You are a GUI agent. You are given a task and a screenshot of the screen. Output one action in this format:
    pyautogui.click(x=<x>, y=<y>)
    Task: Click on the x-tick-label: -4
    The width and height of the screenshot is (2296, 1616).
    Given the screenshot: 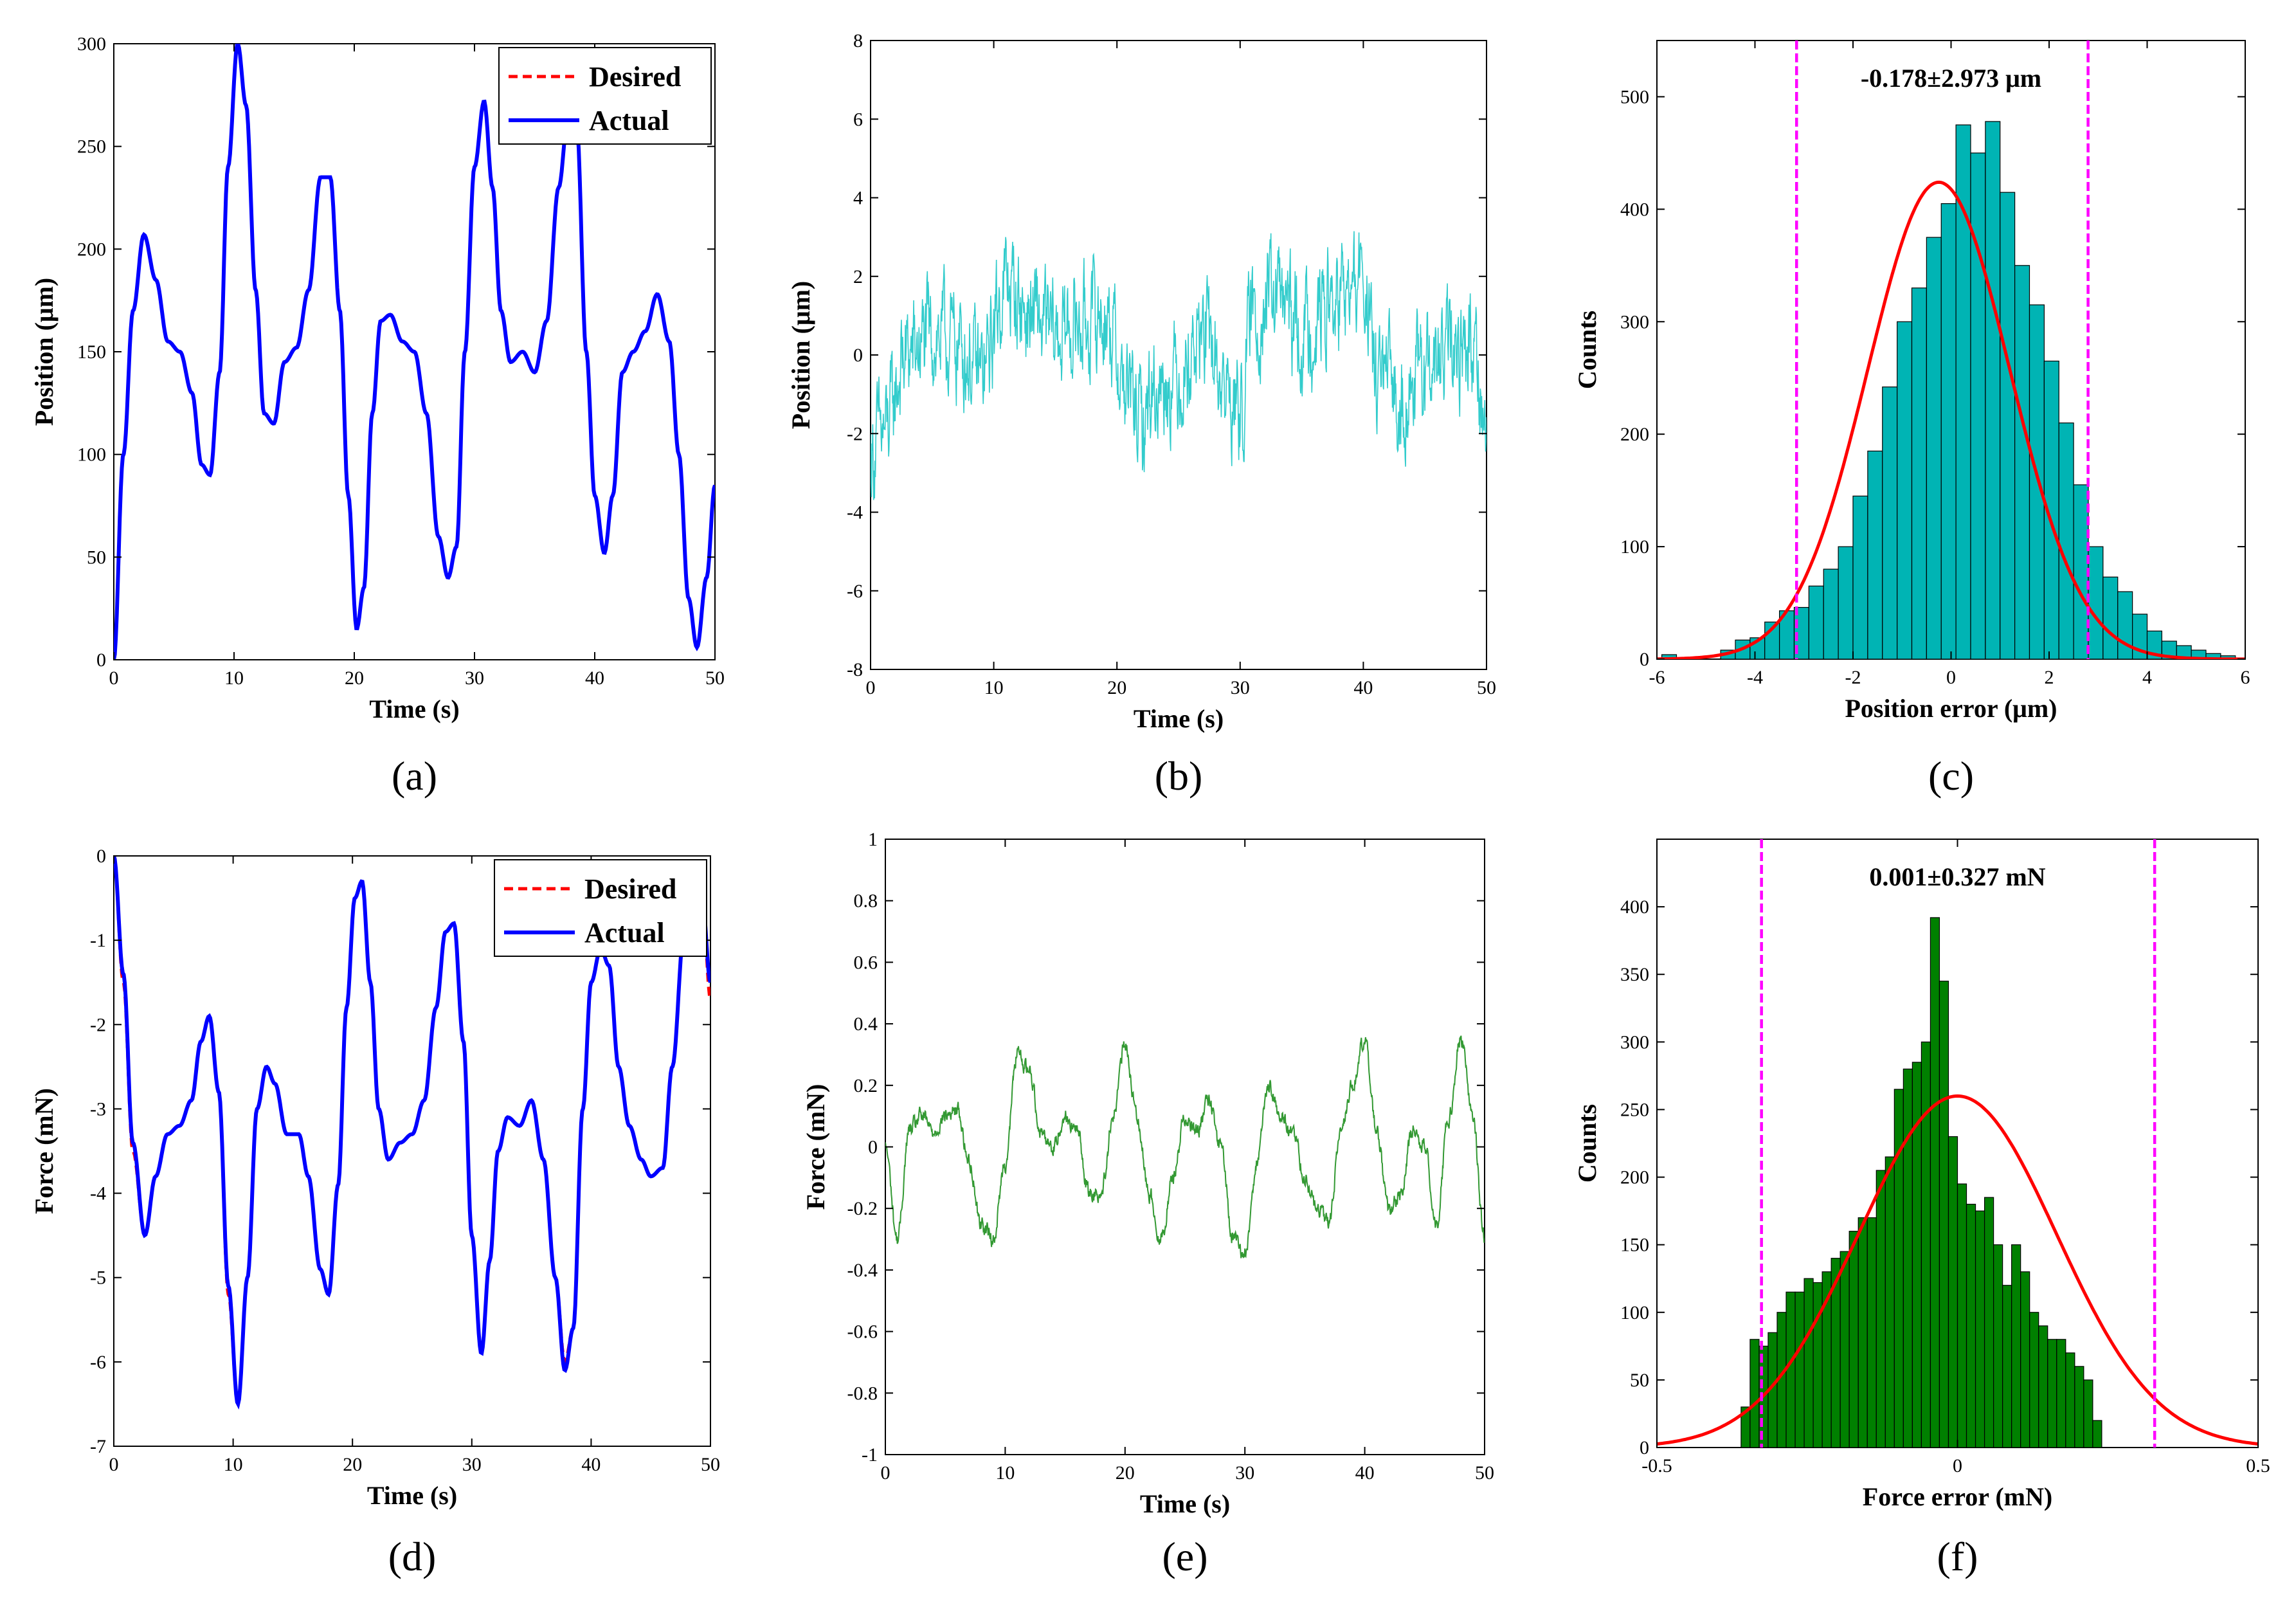 What is the action you would take?
    pyautogui.click(x=1755, y=678)
    